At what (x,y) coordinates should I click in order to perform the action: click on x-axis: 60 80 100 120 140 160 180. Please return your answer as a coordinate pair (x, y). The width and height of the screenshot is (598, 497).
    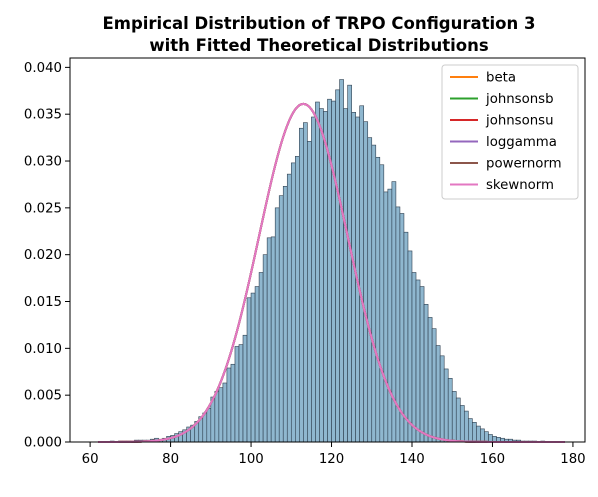
    Looking at the image, I should click on (334, 454).